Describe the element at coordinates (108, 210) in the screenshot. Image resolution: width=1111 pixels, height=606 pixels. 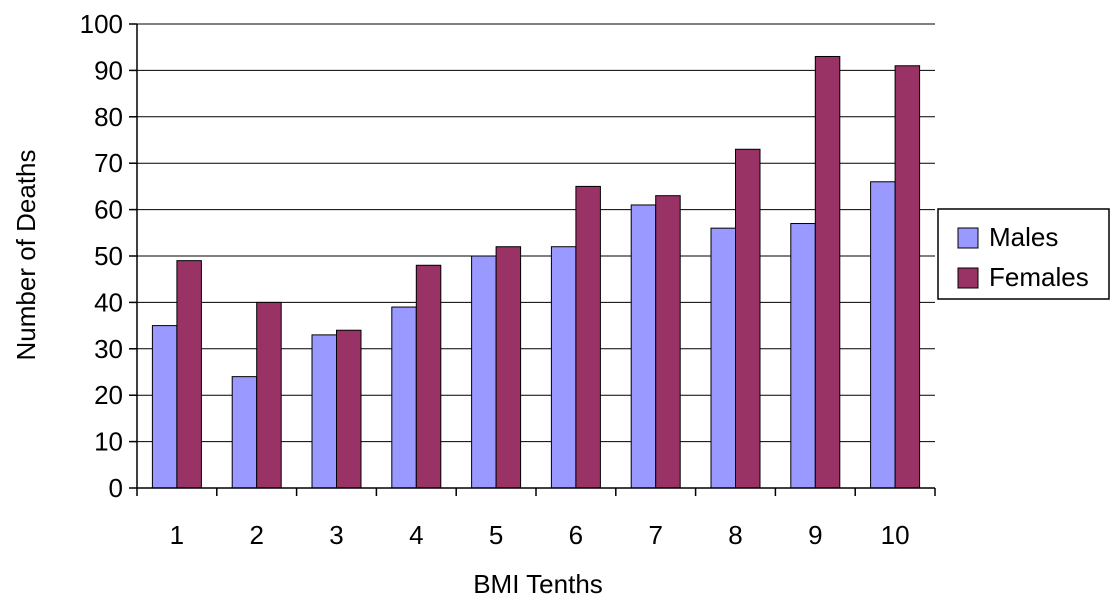
I see `y-tick-label: 60` at that location.